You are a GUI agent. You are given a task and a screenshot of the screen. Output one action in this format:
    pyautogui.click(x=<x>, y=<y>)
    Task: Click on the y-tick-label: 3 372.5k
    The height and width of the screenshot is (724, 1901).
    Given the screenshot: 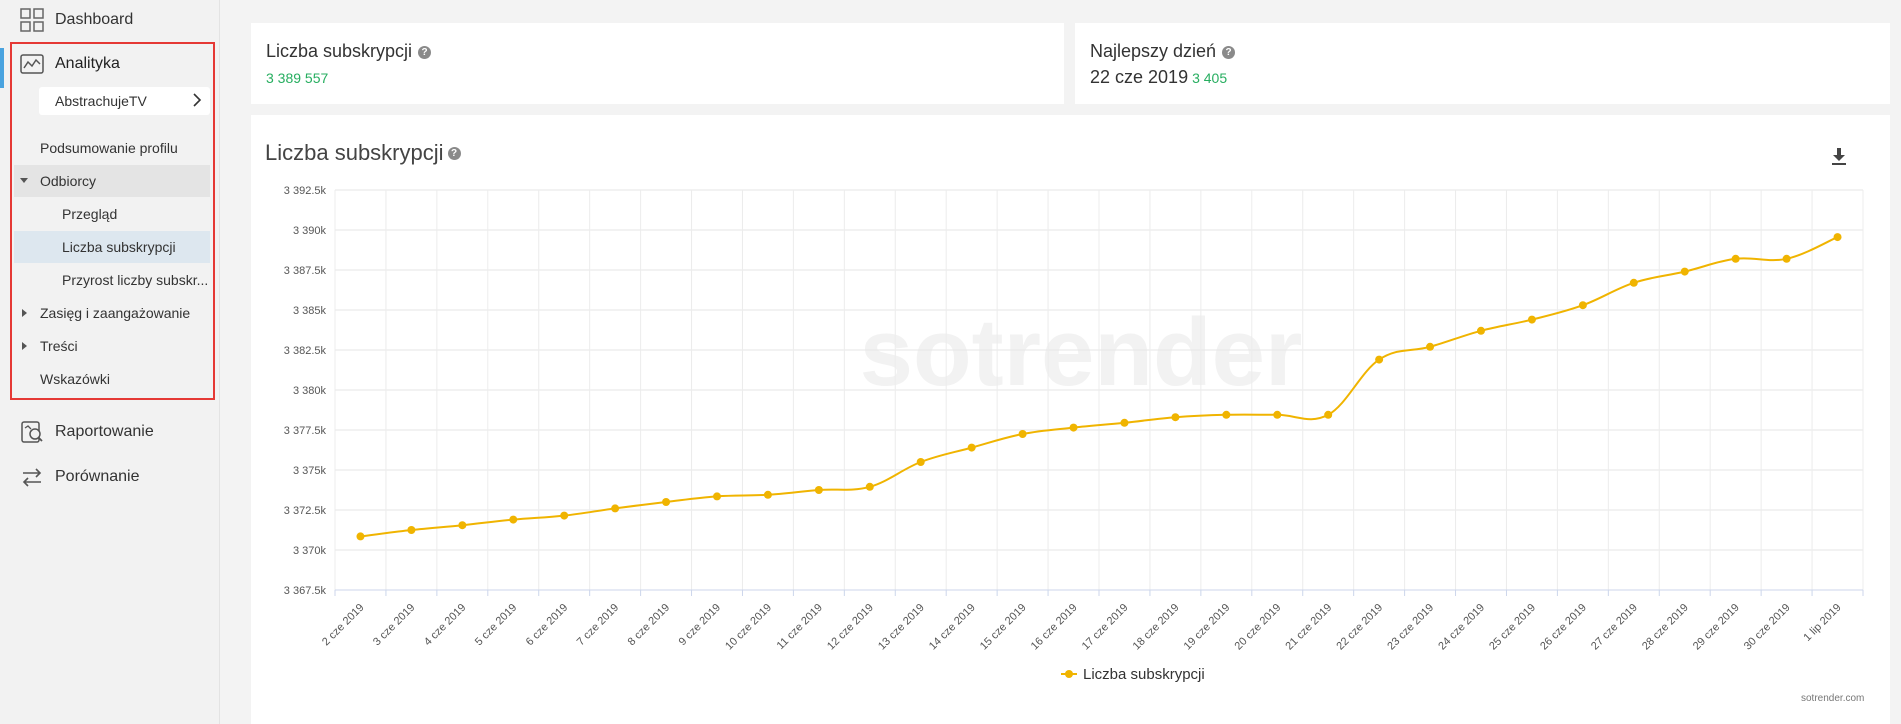 What is the action you would take?
    pyautogui.click(x=305, y=511)
    